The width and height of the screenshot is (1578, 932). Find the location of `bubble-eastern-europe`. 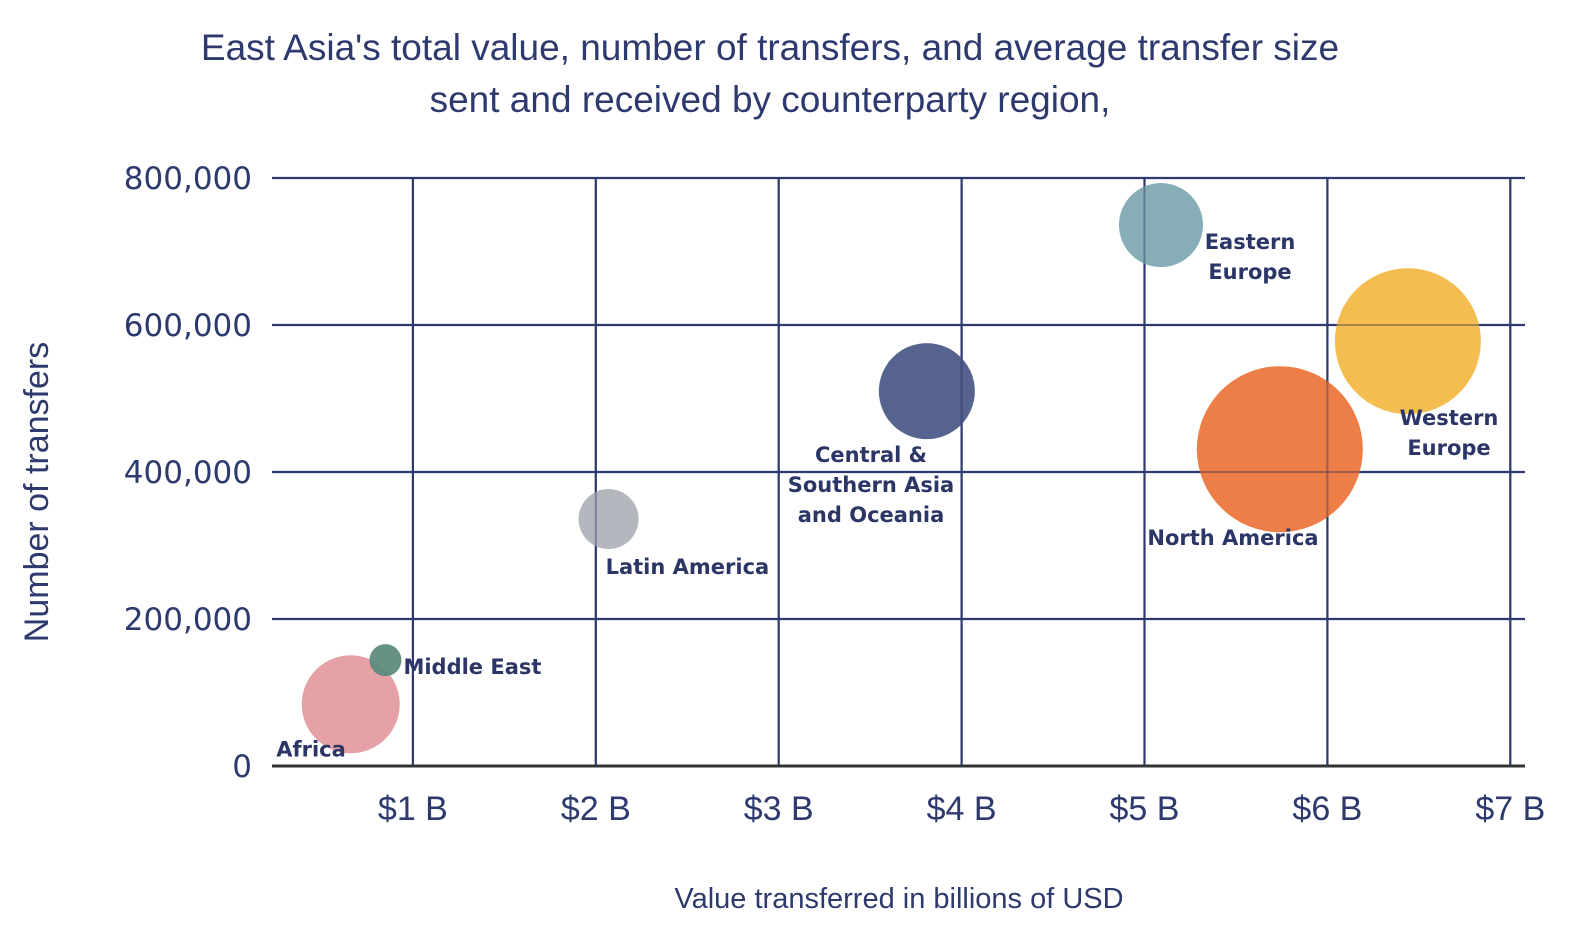

bubble-eastern-europe is located at coordinates (1160, 225).